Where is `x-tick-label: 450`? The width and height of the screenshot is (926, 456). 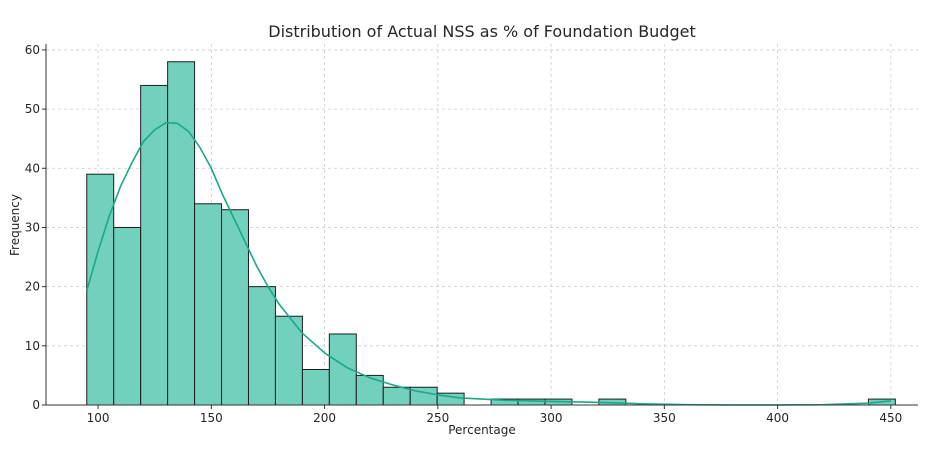
x-tick-label: 450 is located at coordinates (890, 418).